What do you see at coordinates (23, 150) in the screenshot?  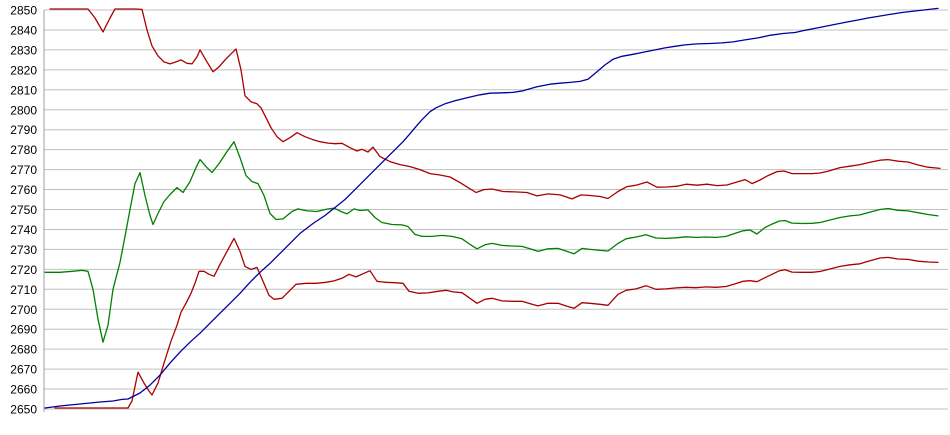 I see `y-axis-label: 2780` at bounding box center [23, 150].